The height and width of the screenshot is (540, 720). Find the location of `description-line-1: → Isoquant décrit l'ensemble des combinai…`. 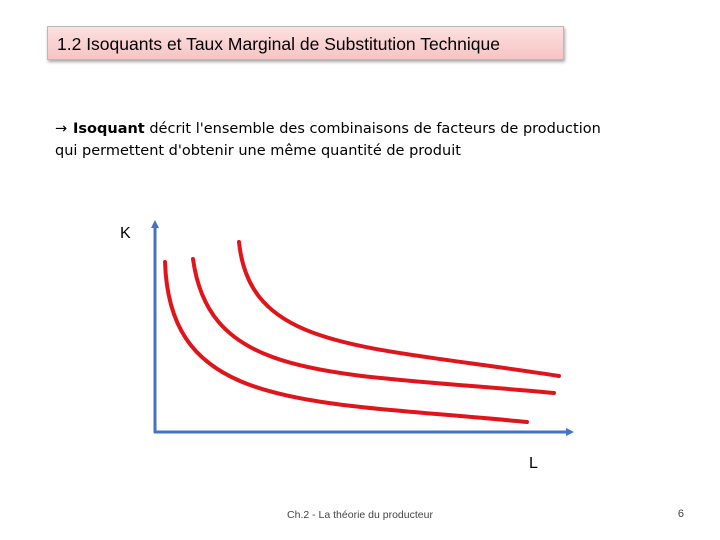

description-line-1: → Isoquant décrit l'ensemble des combinai… is located at coordinates (365, 129).